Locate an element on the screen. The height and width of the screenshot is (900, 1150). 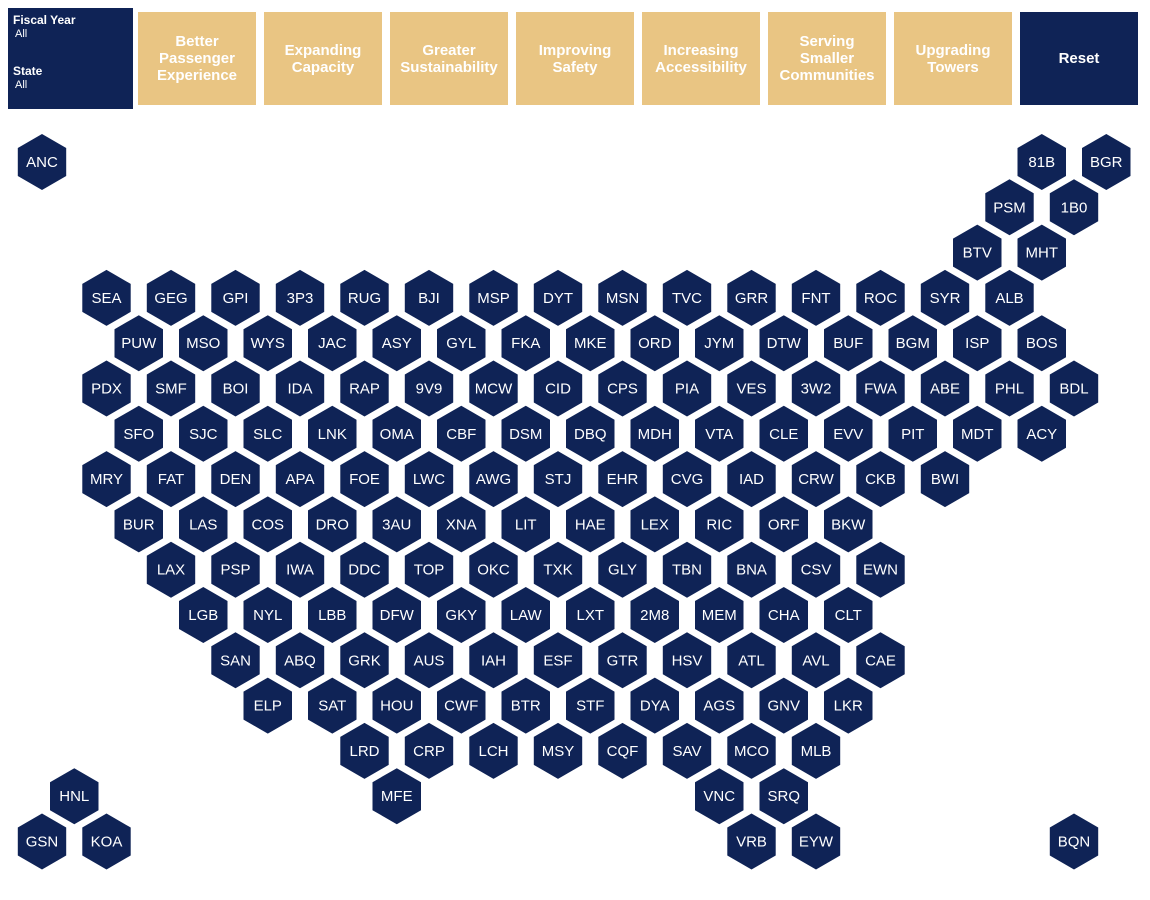
airport-hex: CHA is located at coordinates (784, 615).